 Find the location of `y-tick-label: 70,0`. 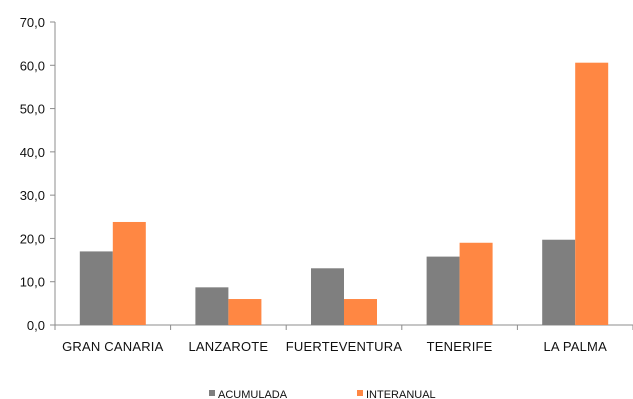

y-tick-label: 70,0 is located at coordinates (32, 22).